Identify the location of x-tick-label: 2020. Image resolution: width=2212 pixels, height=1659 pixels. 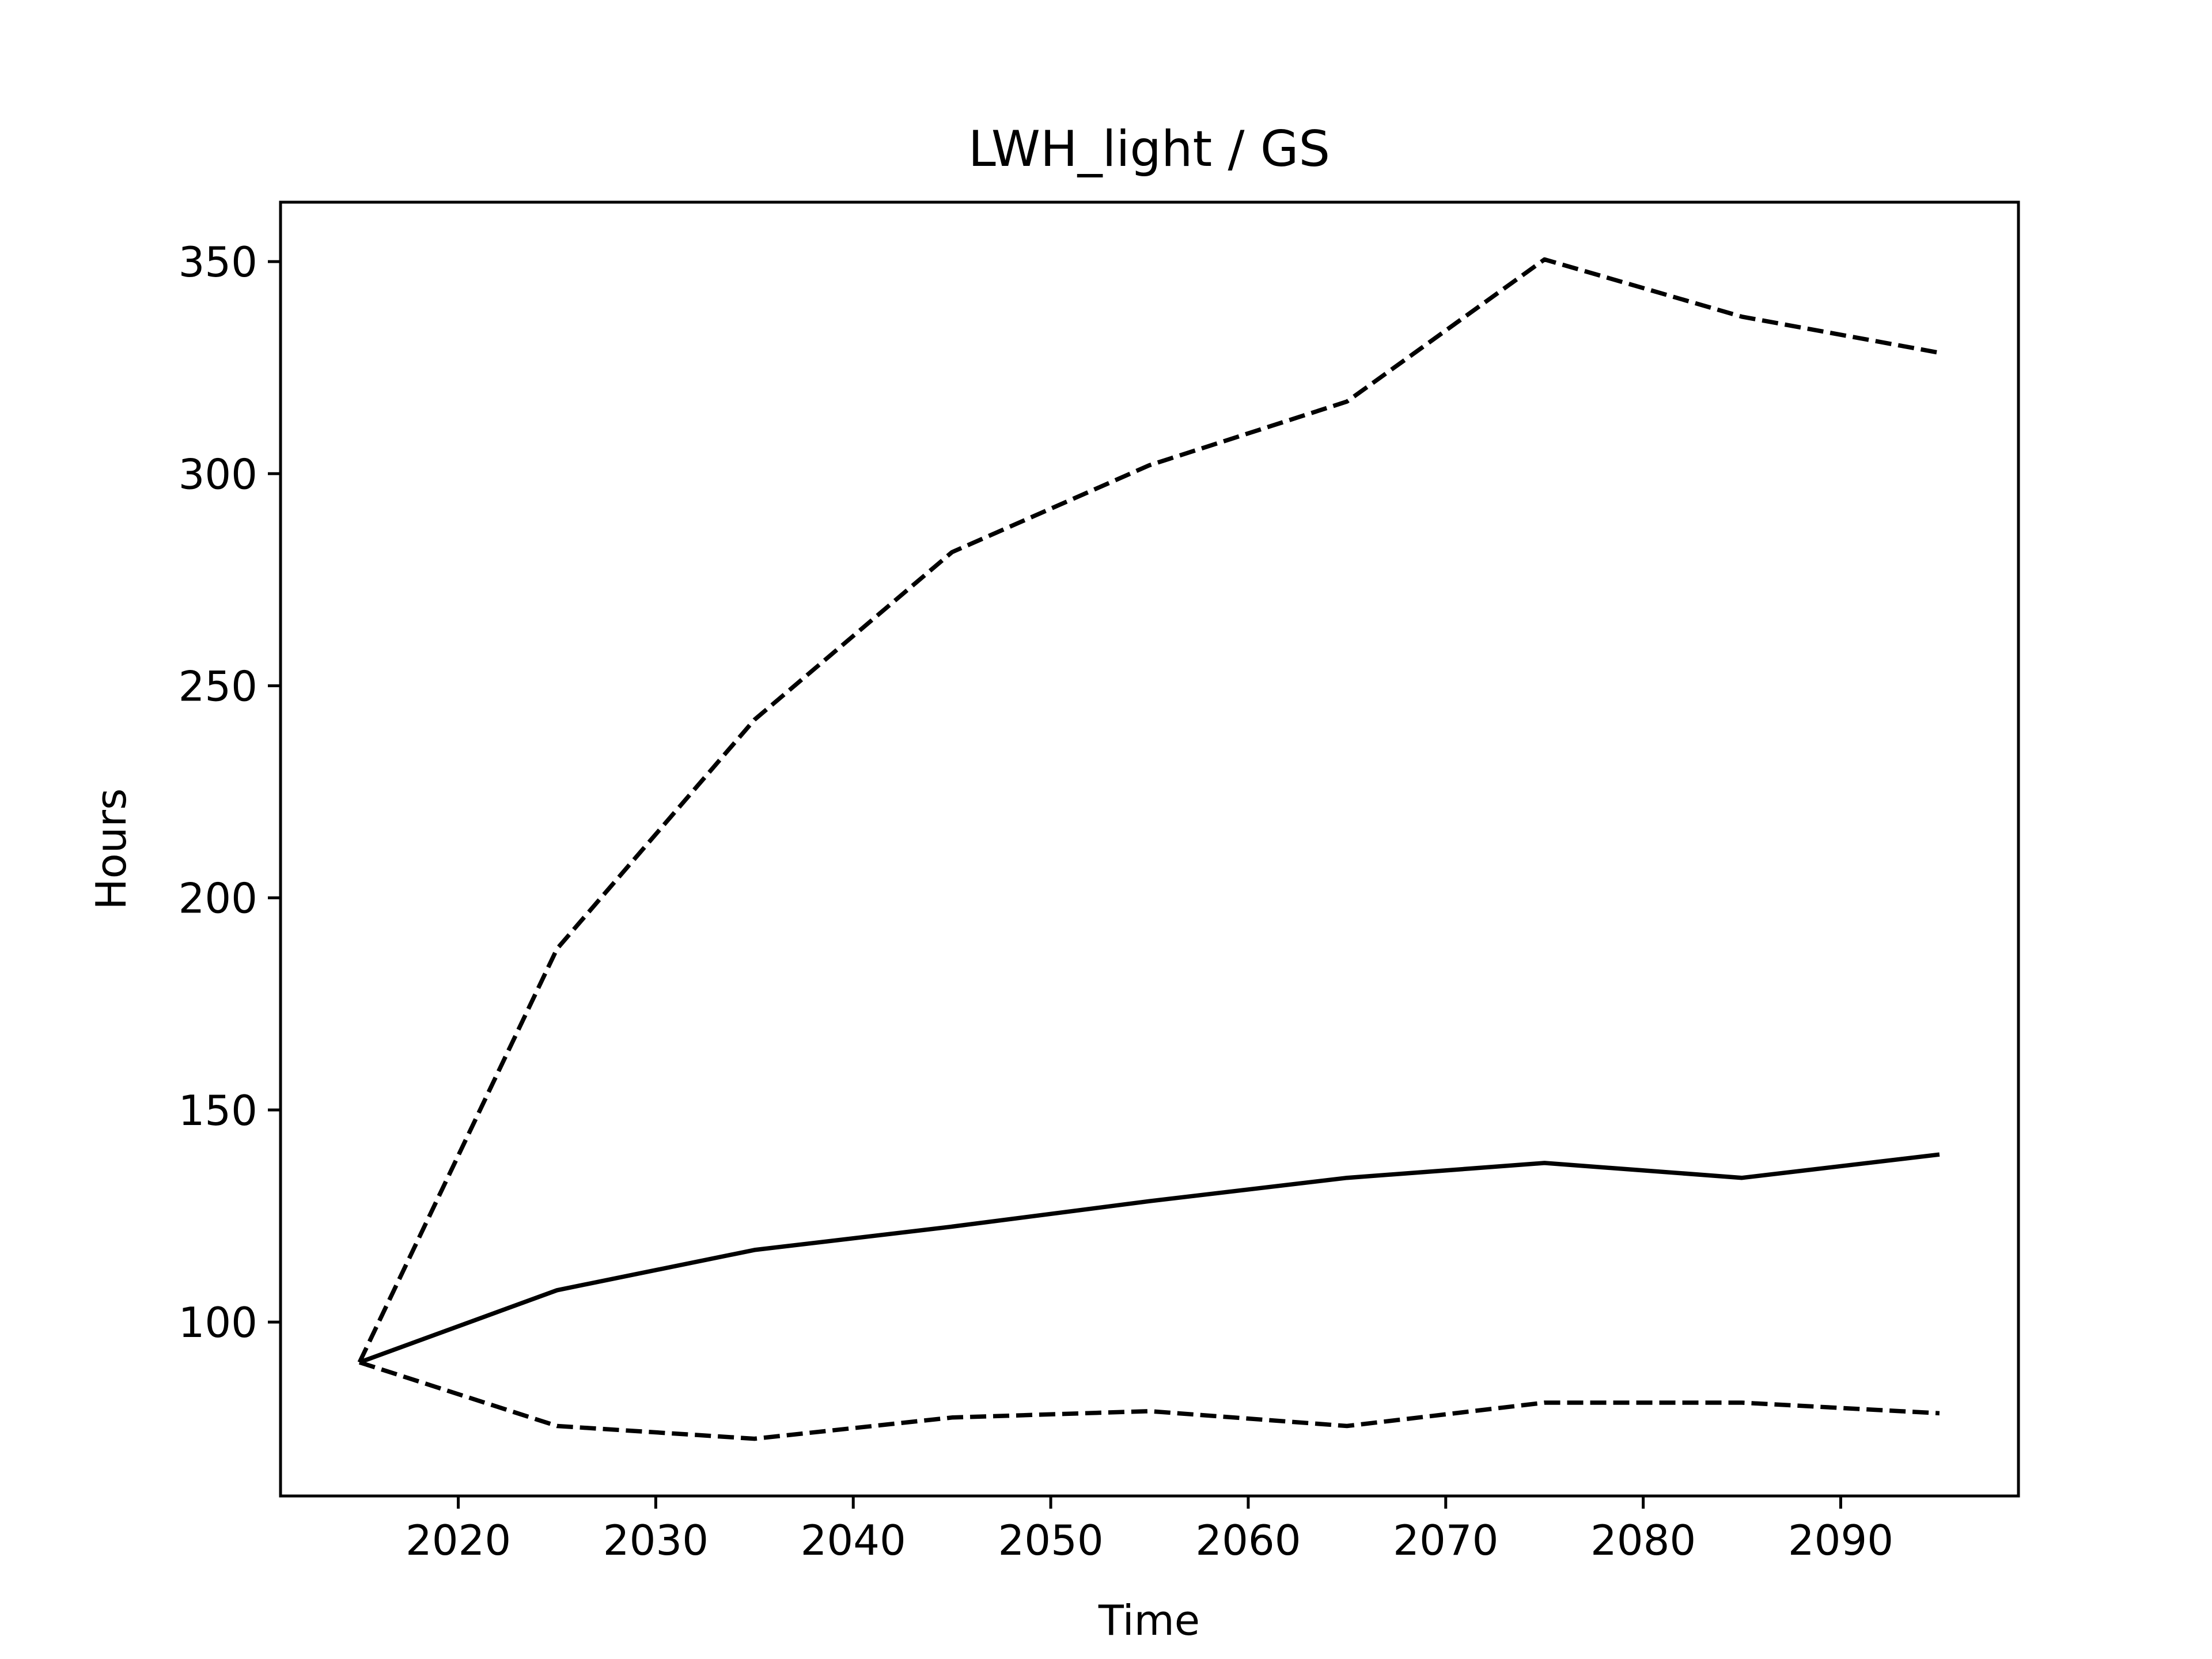
(458, 1540).